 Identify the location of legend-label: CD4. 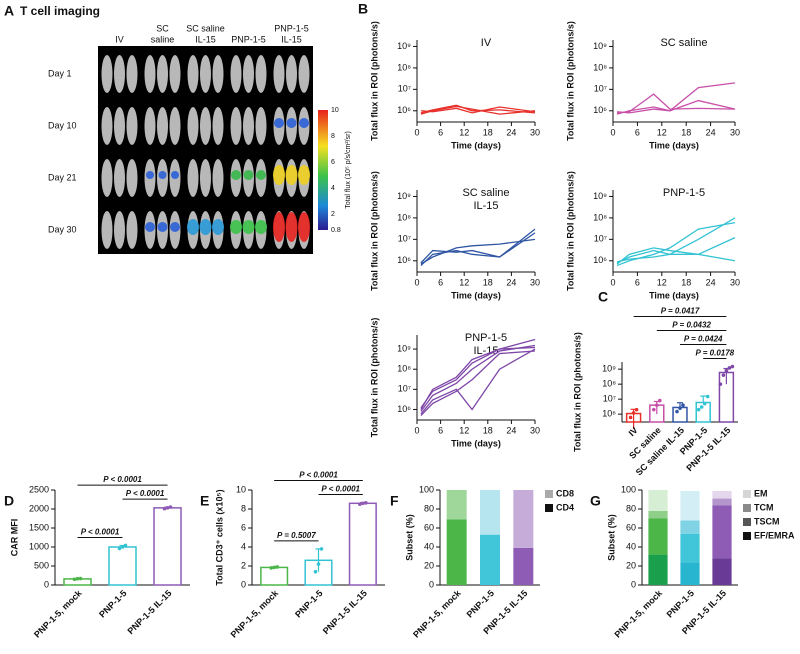
(565, 507).